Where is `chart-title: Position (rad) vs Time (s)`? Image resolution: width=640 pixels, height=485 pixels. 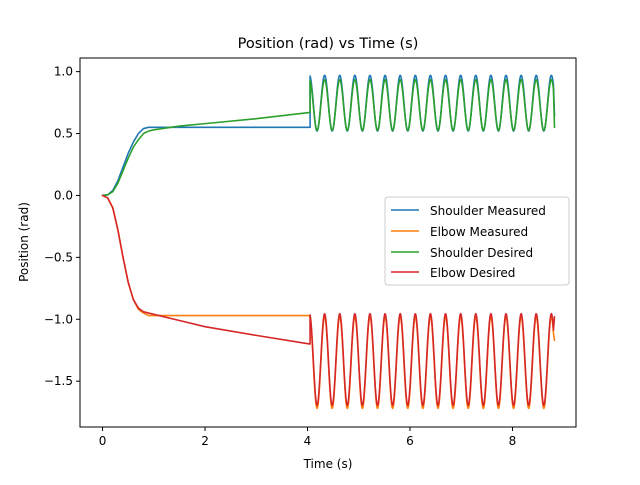
chart-title: Position (rad) vs Time (s) is located at coordinates (328, 44).